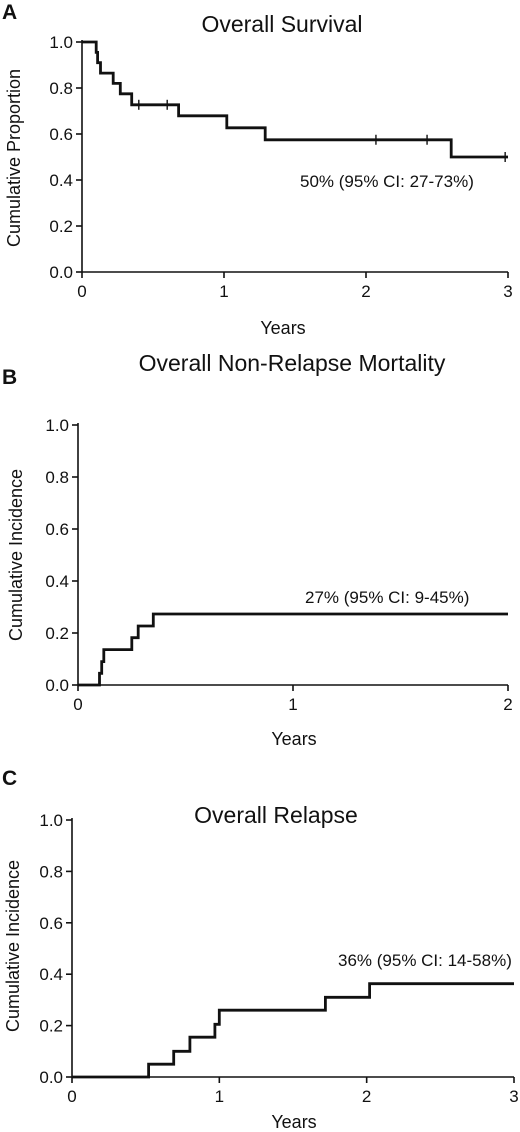 The width and height of the screenshot is (520, 1132). What do you see at coordinates (276, 815) in the screenshot?
I see `chart-title-c: Overall Relapse` at bounding box center [276, 815].